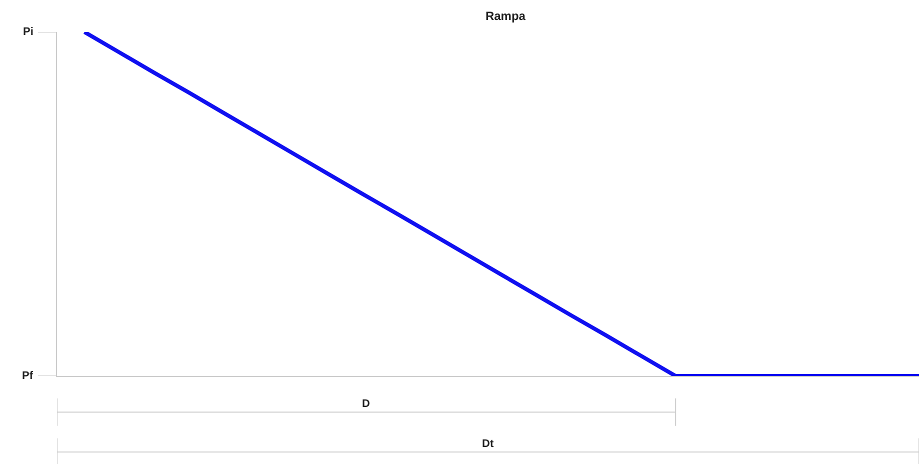  I want to click on text: Dt, so click(488, 444).